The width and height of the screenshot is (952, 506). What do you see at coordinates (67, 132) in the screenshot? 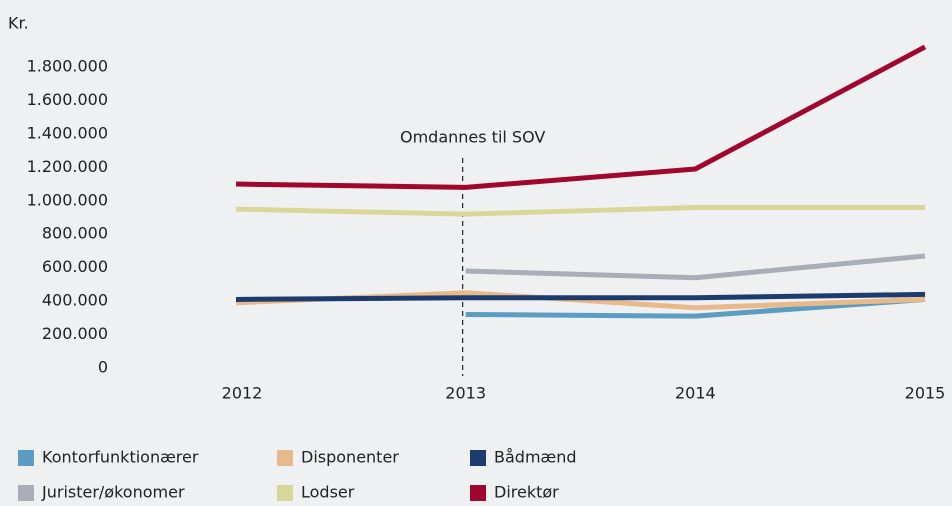
I see `y-tick-label: 1.400.000` at bounding box center [67, 132].